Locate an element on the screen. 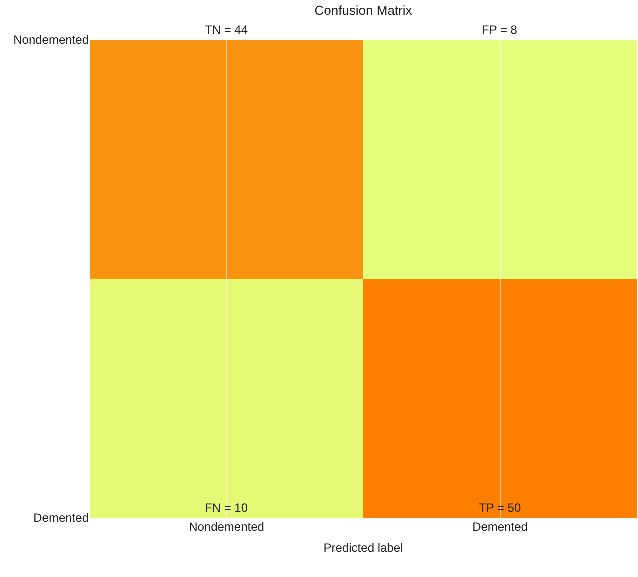 This screenshot has height=577, width=638. data-label: FN = 10 is located at coordinates (226, 508).